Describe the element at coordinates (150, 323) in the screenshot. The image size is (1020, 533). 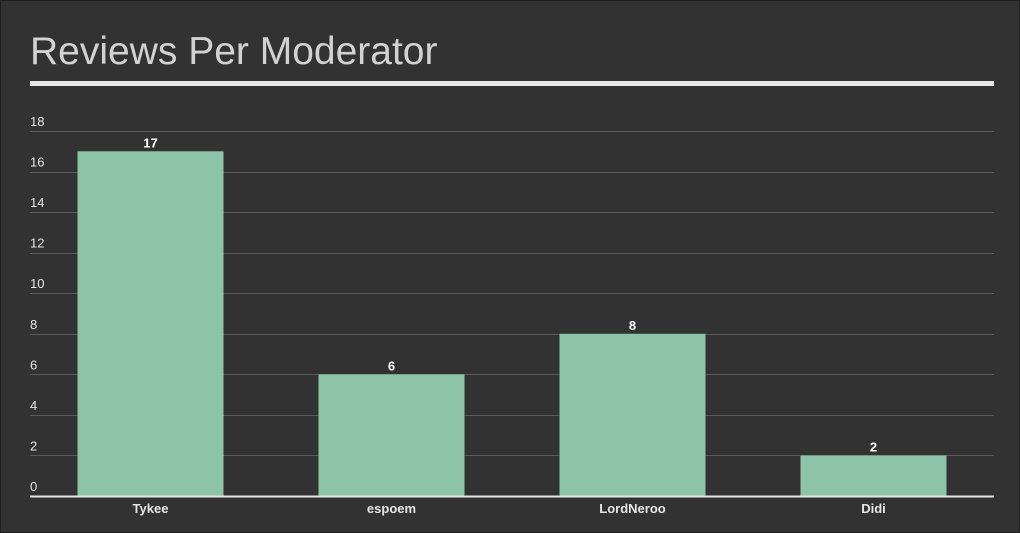
I see `bar-tykee` at that location.